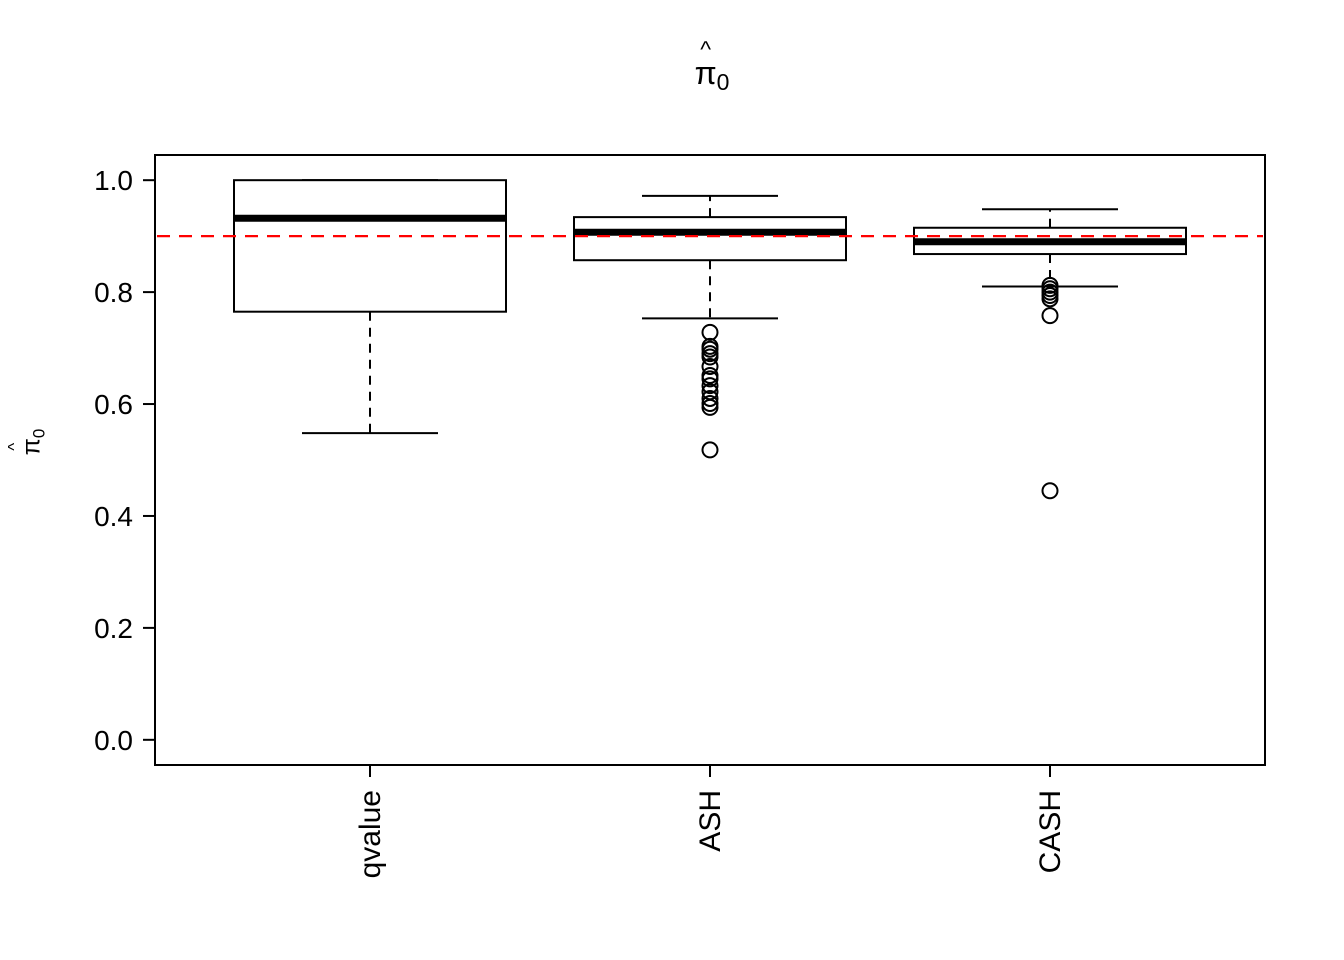  I want to click on y-tick-label: 0.4, so click(113, 516).